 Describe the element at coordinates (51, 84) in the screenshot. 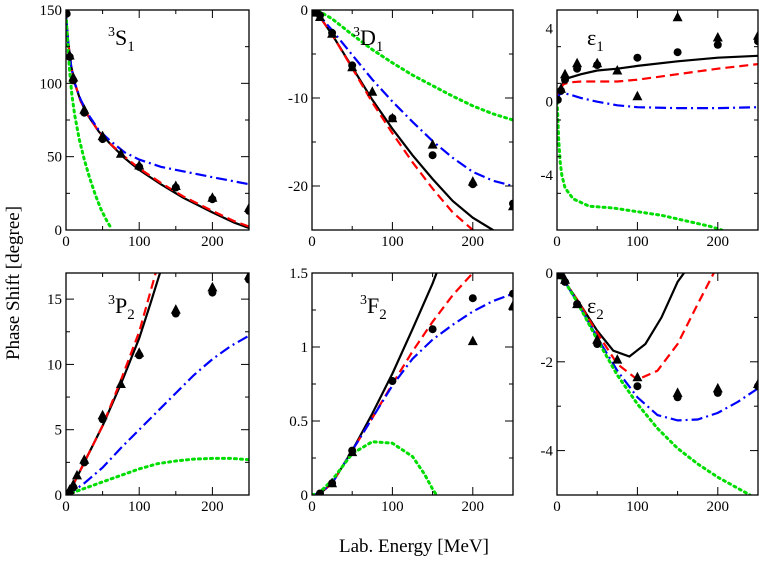

I see `y-tick-label: 100` at that location.